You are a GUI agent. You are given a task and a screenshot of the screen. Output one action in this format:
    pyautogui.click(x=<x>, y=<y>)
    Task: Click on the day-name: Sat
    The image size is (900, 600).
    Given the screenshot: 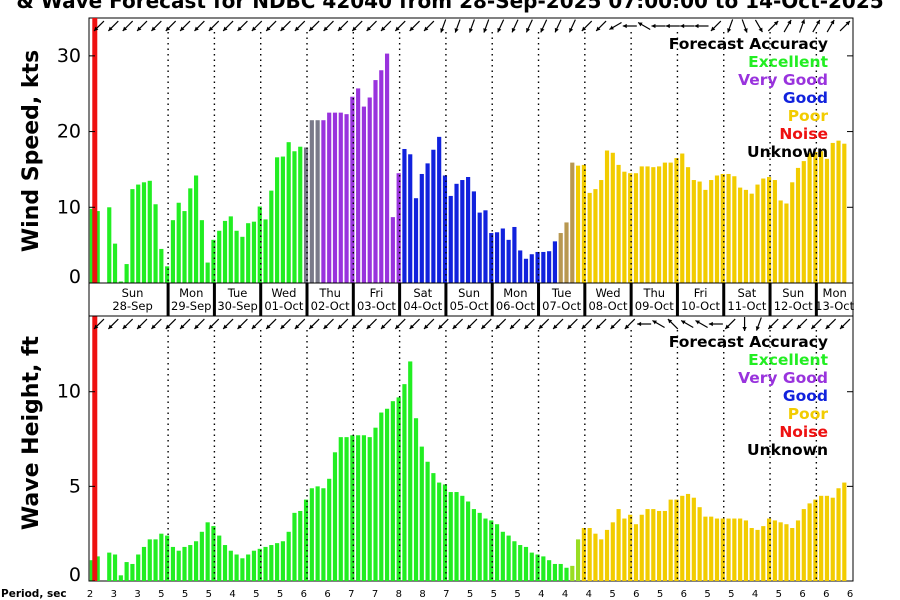 What is the action you would take?
    pyautogui.click(x=422, y=293)
    